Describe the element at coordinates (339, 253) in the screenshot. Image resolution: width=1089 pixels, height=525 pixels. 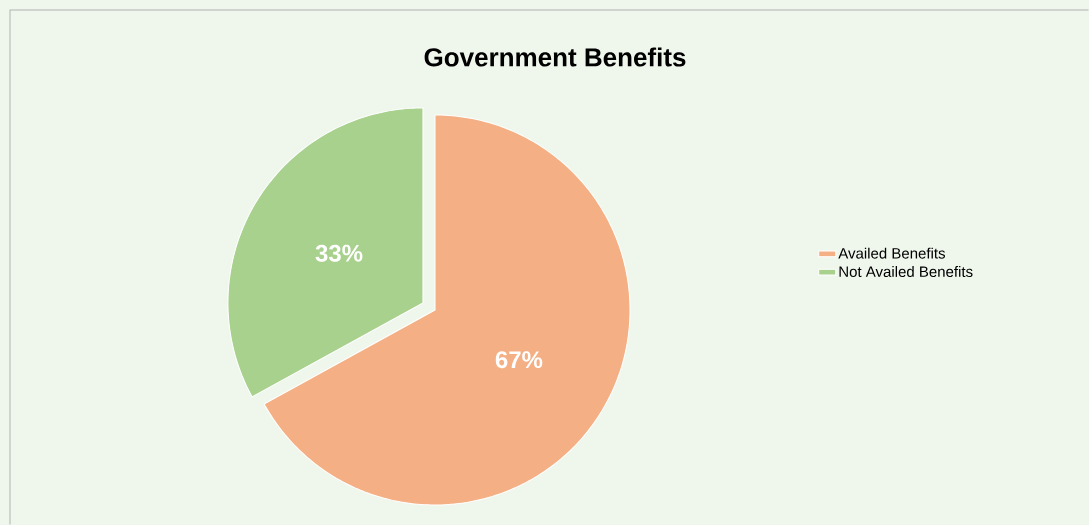
I see `data-label: 33%` at that location.